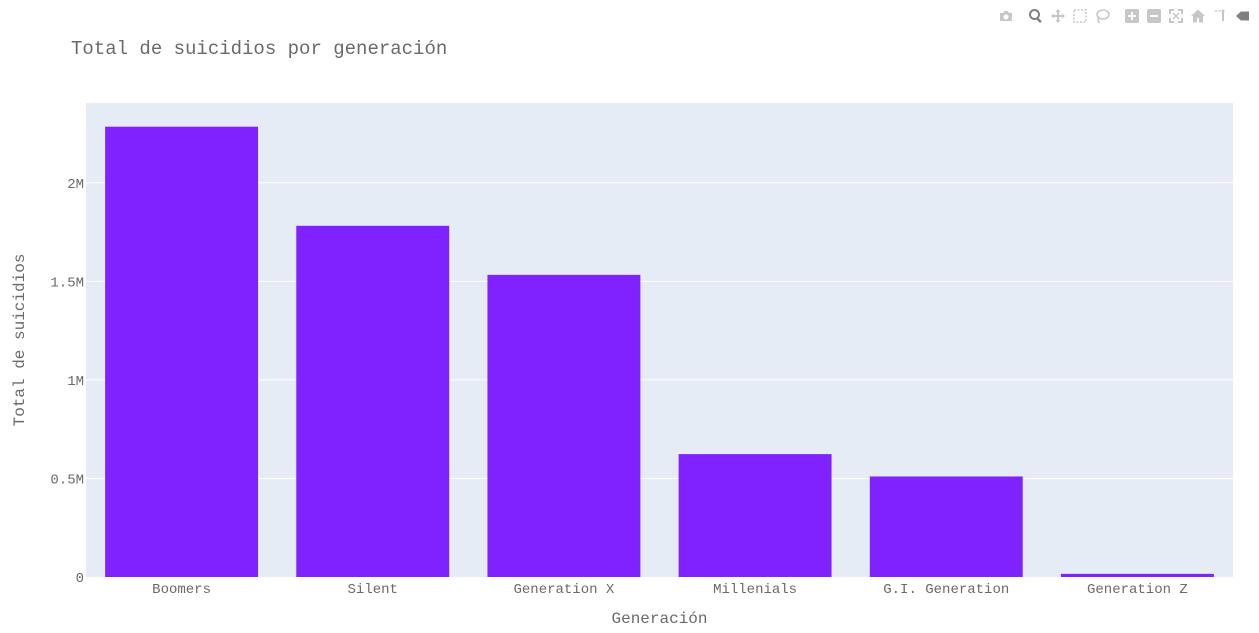 The image size is (1259, 633). I want to click on zoom-out-button, so click(1154, 16).